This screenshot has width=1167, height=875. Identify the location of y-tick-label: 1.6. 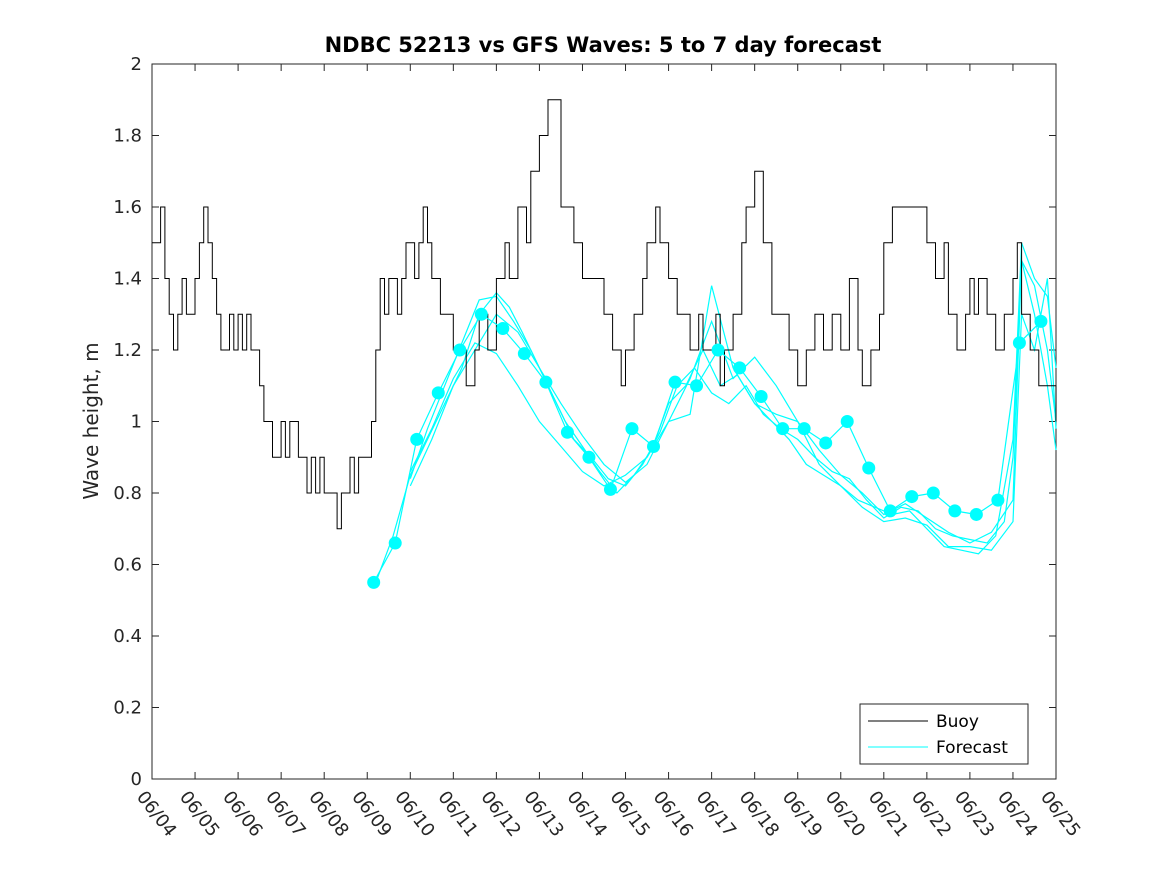
(127, 207).